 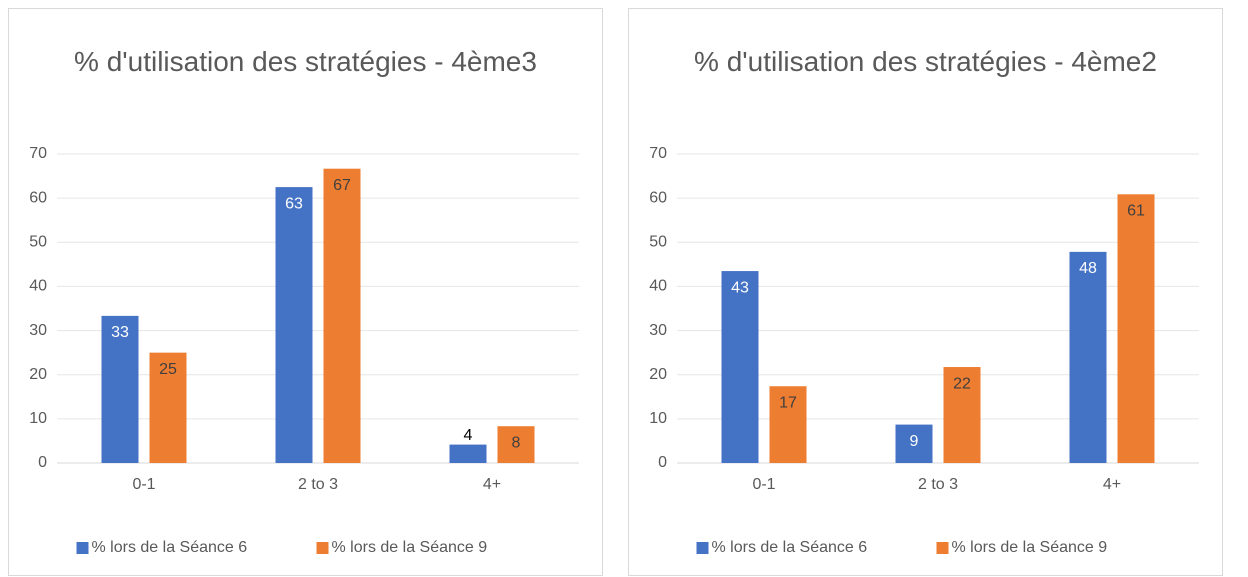 What do you see at coordinates (962, 383) in the screenshot?
I see `data-label: 22` at bounding box center [962, 383].